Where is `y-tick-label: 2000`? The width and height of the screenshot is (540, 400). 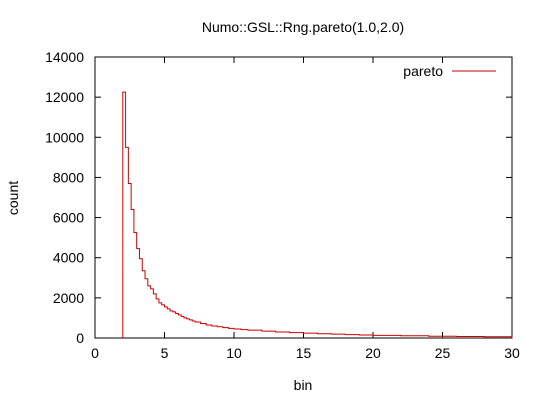 y-tick-label: 2000 is located at coordinates (68, 298).